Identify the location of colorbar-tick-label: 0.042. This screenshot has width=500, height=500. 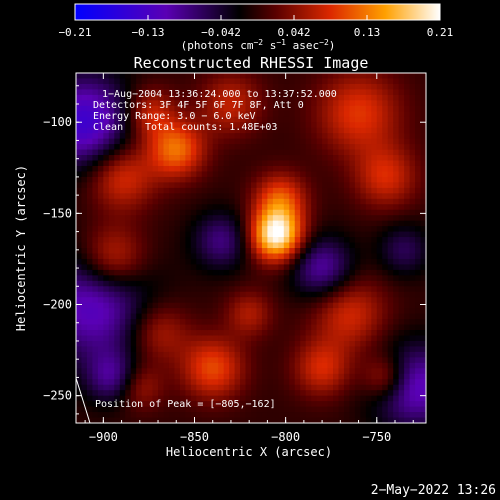
(293, 32).